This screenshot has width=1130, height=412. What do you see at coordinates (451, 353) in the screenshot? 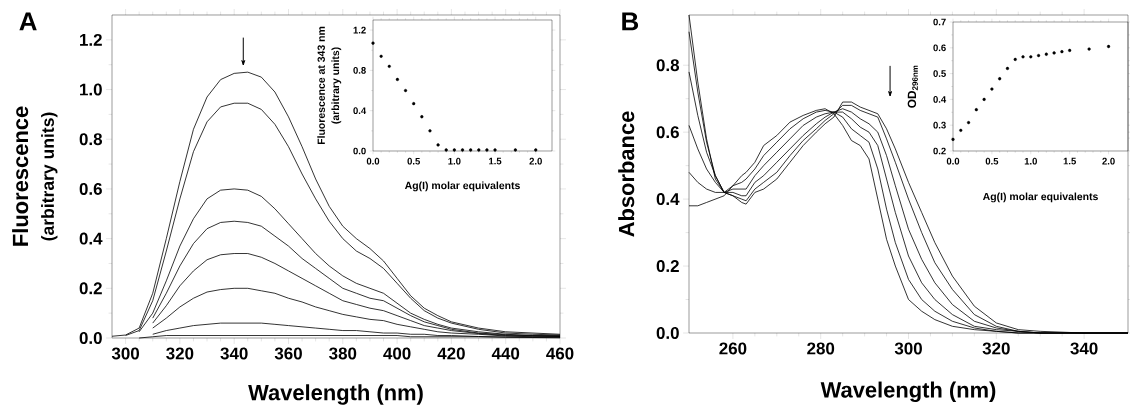
I see `x-tick-label: 420` at bounding box center [451, 353].